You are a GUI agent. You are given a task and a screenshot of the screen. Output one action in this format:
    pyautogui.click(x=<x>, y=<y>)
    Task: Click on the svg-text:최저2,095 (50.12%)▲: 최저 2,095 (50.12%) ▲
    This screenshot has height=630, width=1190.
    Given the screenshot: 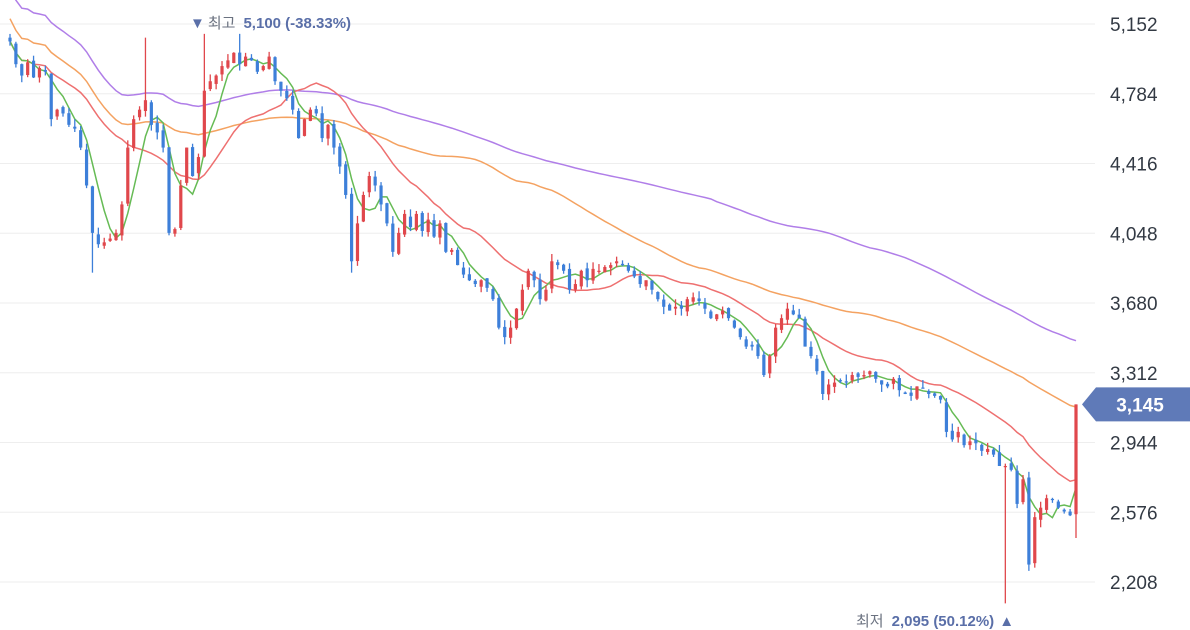 What is the action you would take?
    pyautogui.click(x=935, y=621)
    